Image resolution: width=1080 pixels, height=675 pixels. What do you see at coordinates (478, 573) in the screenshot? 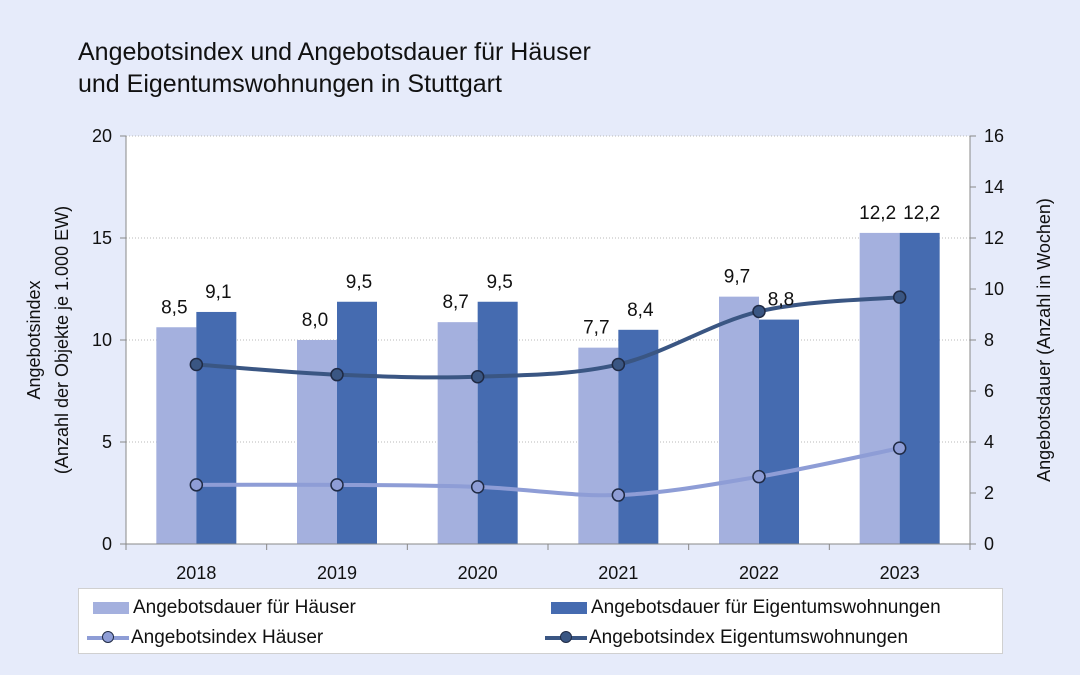
I see `x-tick-label: 2020` at bounding box center [478, 573].